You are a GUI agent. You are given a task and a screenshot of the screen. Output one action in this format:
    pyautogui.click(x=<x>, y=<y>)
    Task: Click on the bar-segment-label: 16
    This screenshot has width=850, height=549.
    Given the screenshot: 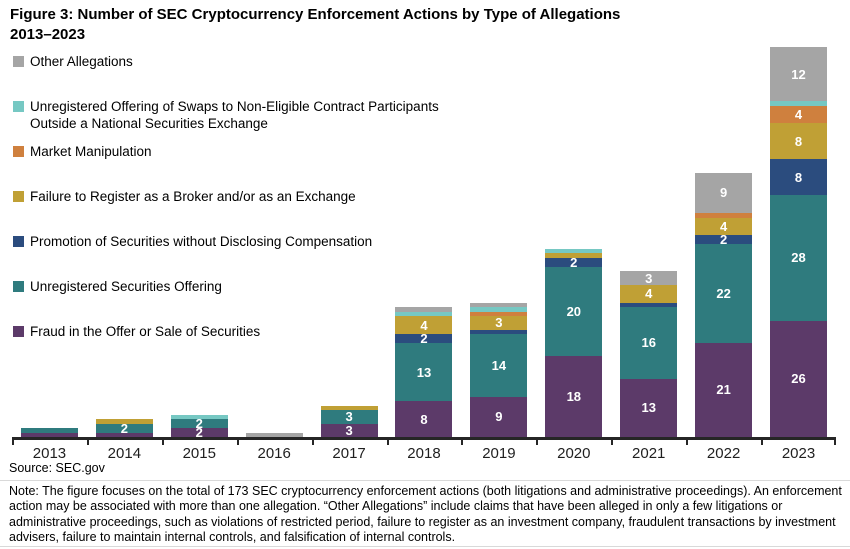 What is the action you would take?
    pyautogui.click(x=648, y=343)
    